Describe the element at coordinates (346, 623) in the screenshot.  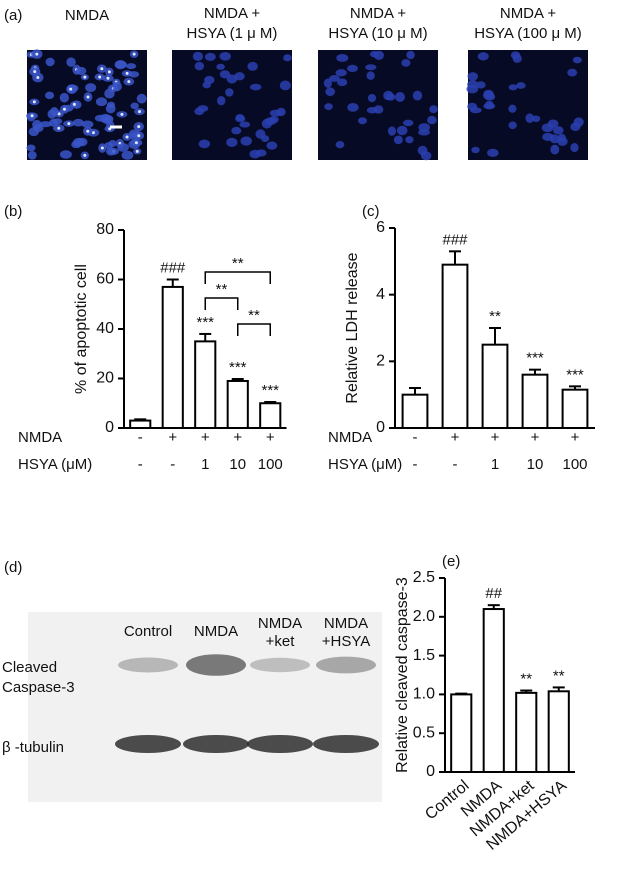
I see `lane-label: NMDA` at that location.